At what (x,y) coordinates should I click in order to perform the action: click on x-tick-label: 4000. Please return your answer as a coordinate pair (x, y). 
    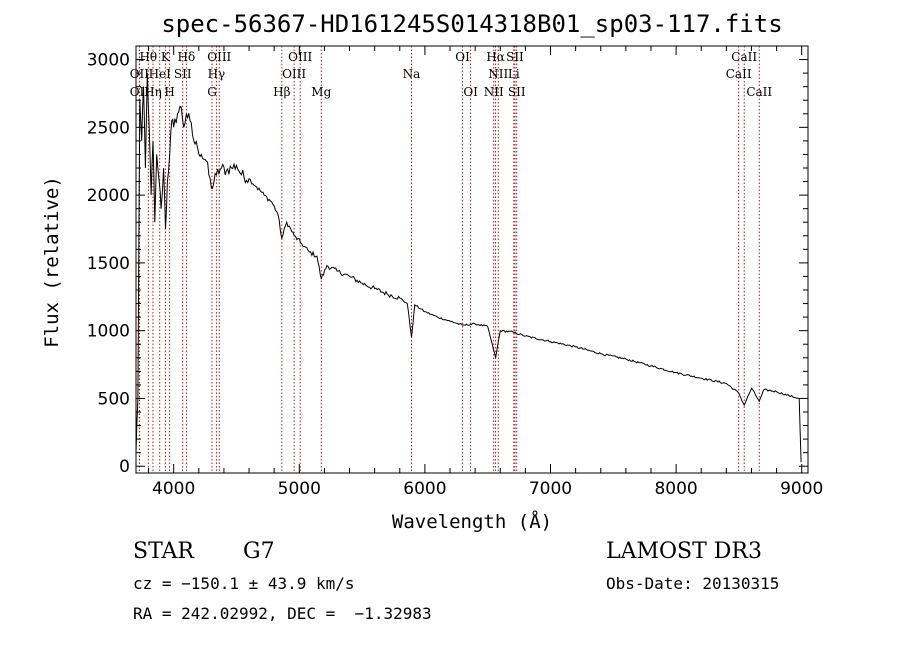
    Looking at the image, I should click on (173, 489).